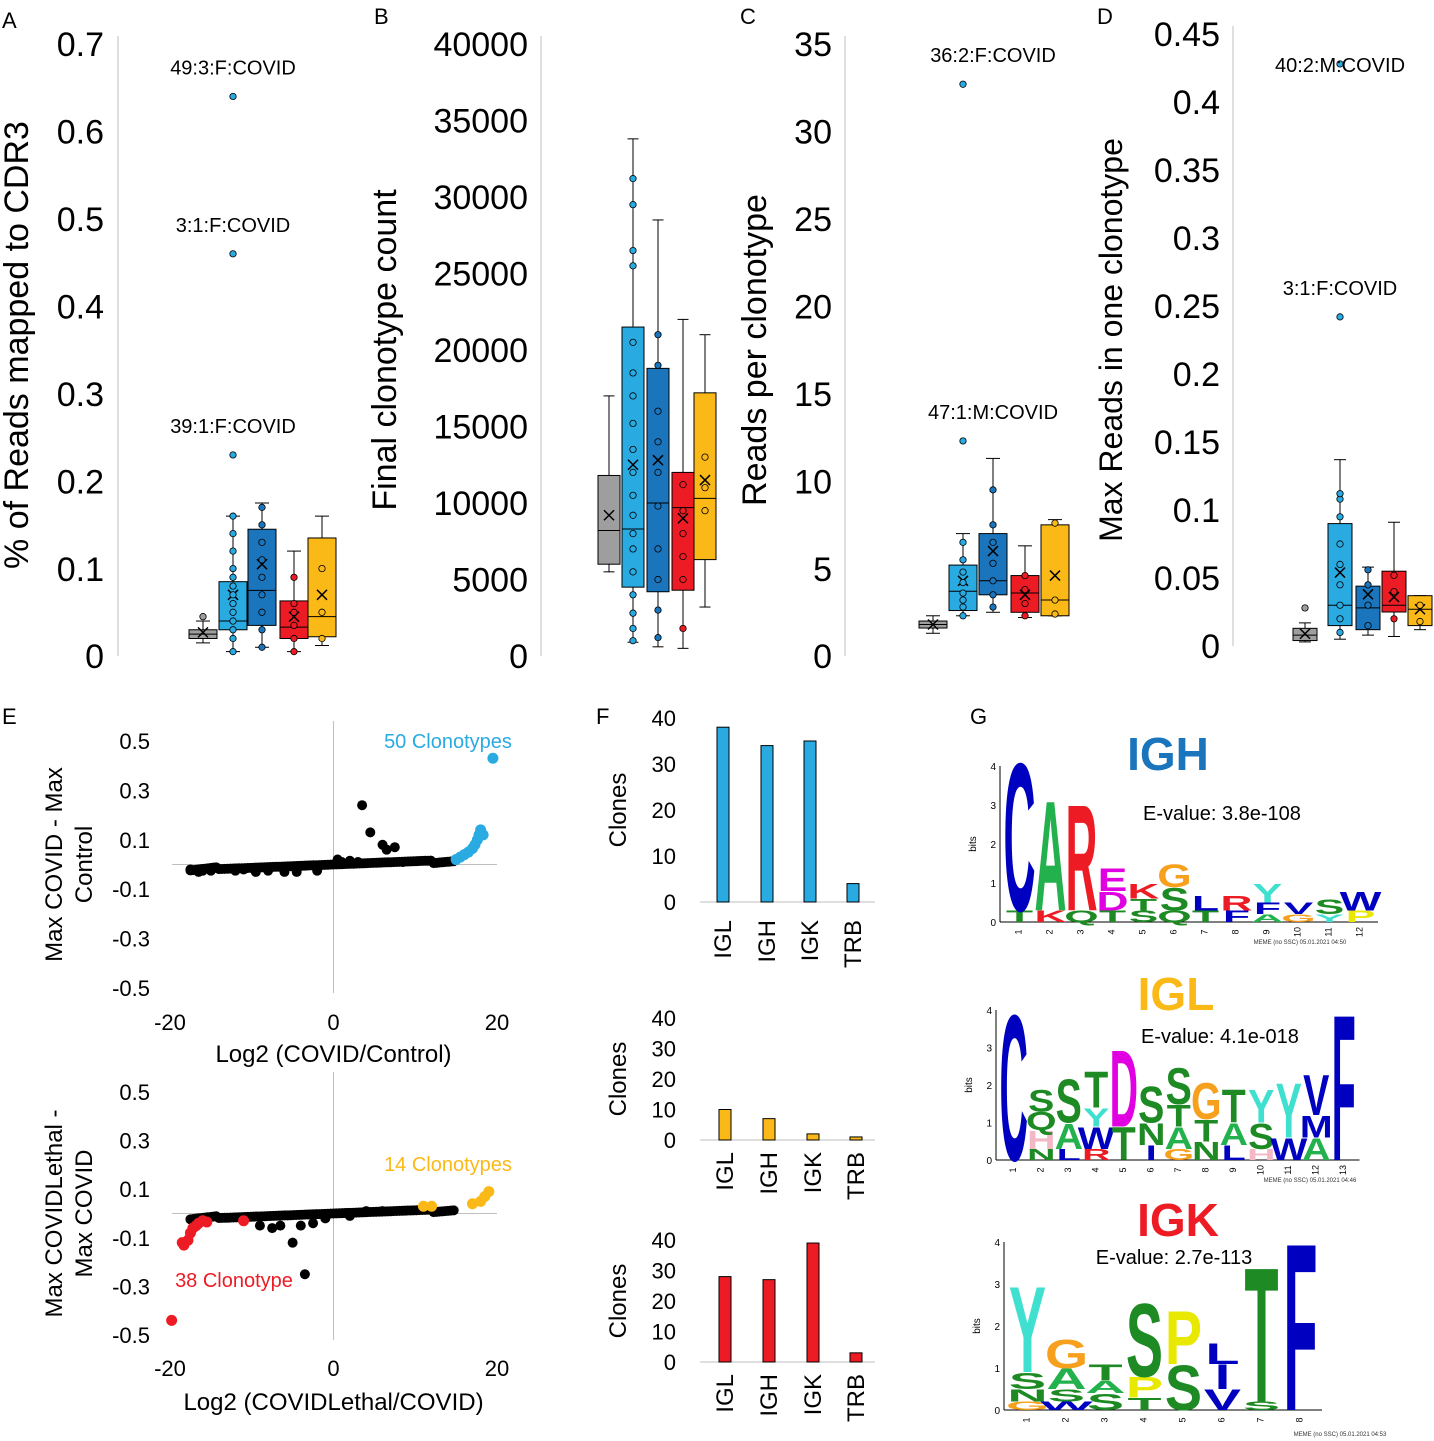  What do you see at coordinates (1143, 931) in the screenshot?
I see `logo-position-label: 5` at bounding box center [1143, 931].